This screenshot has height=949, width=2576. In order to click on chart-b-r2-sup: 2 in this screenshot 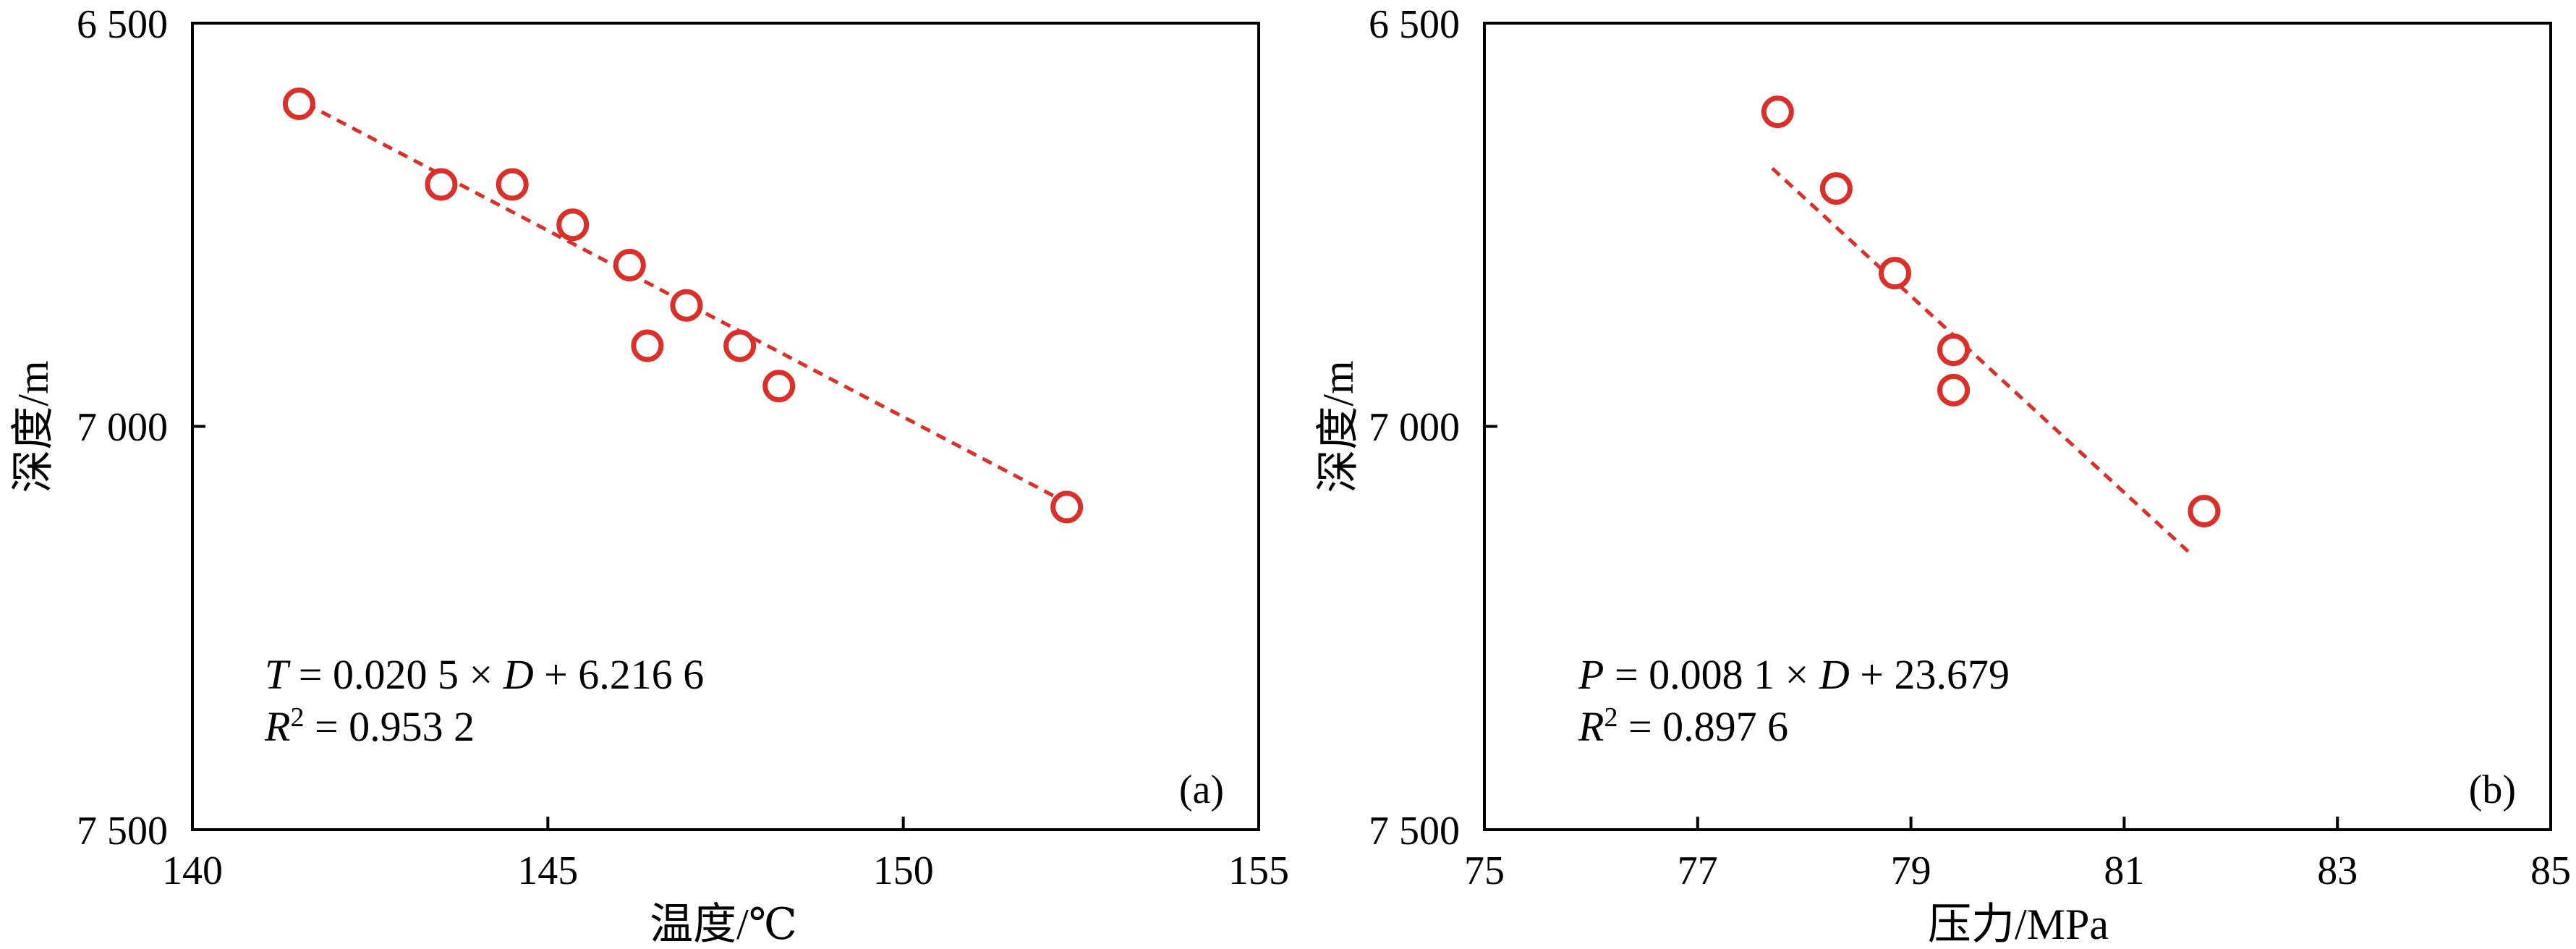, I will do `click(1611, 717)`.